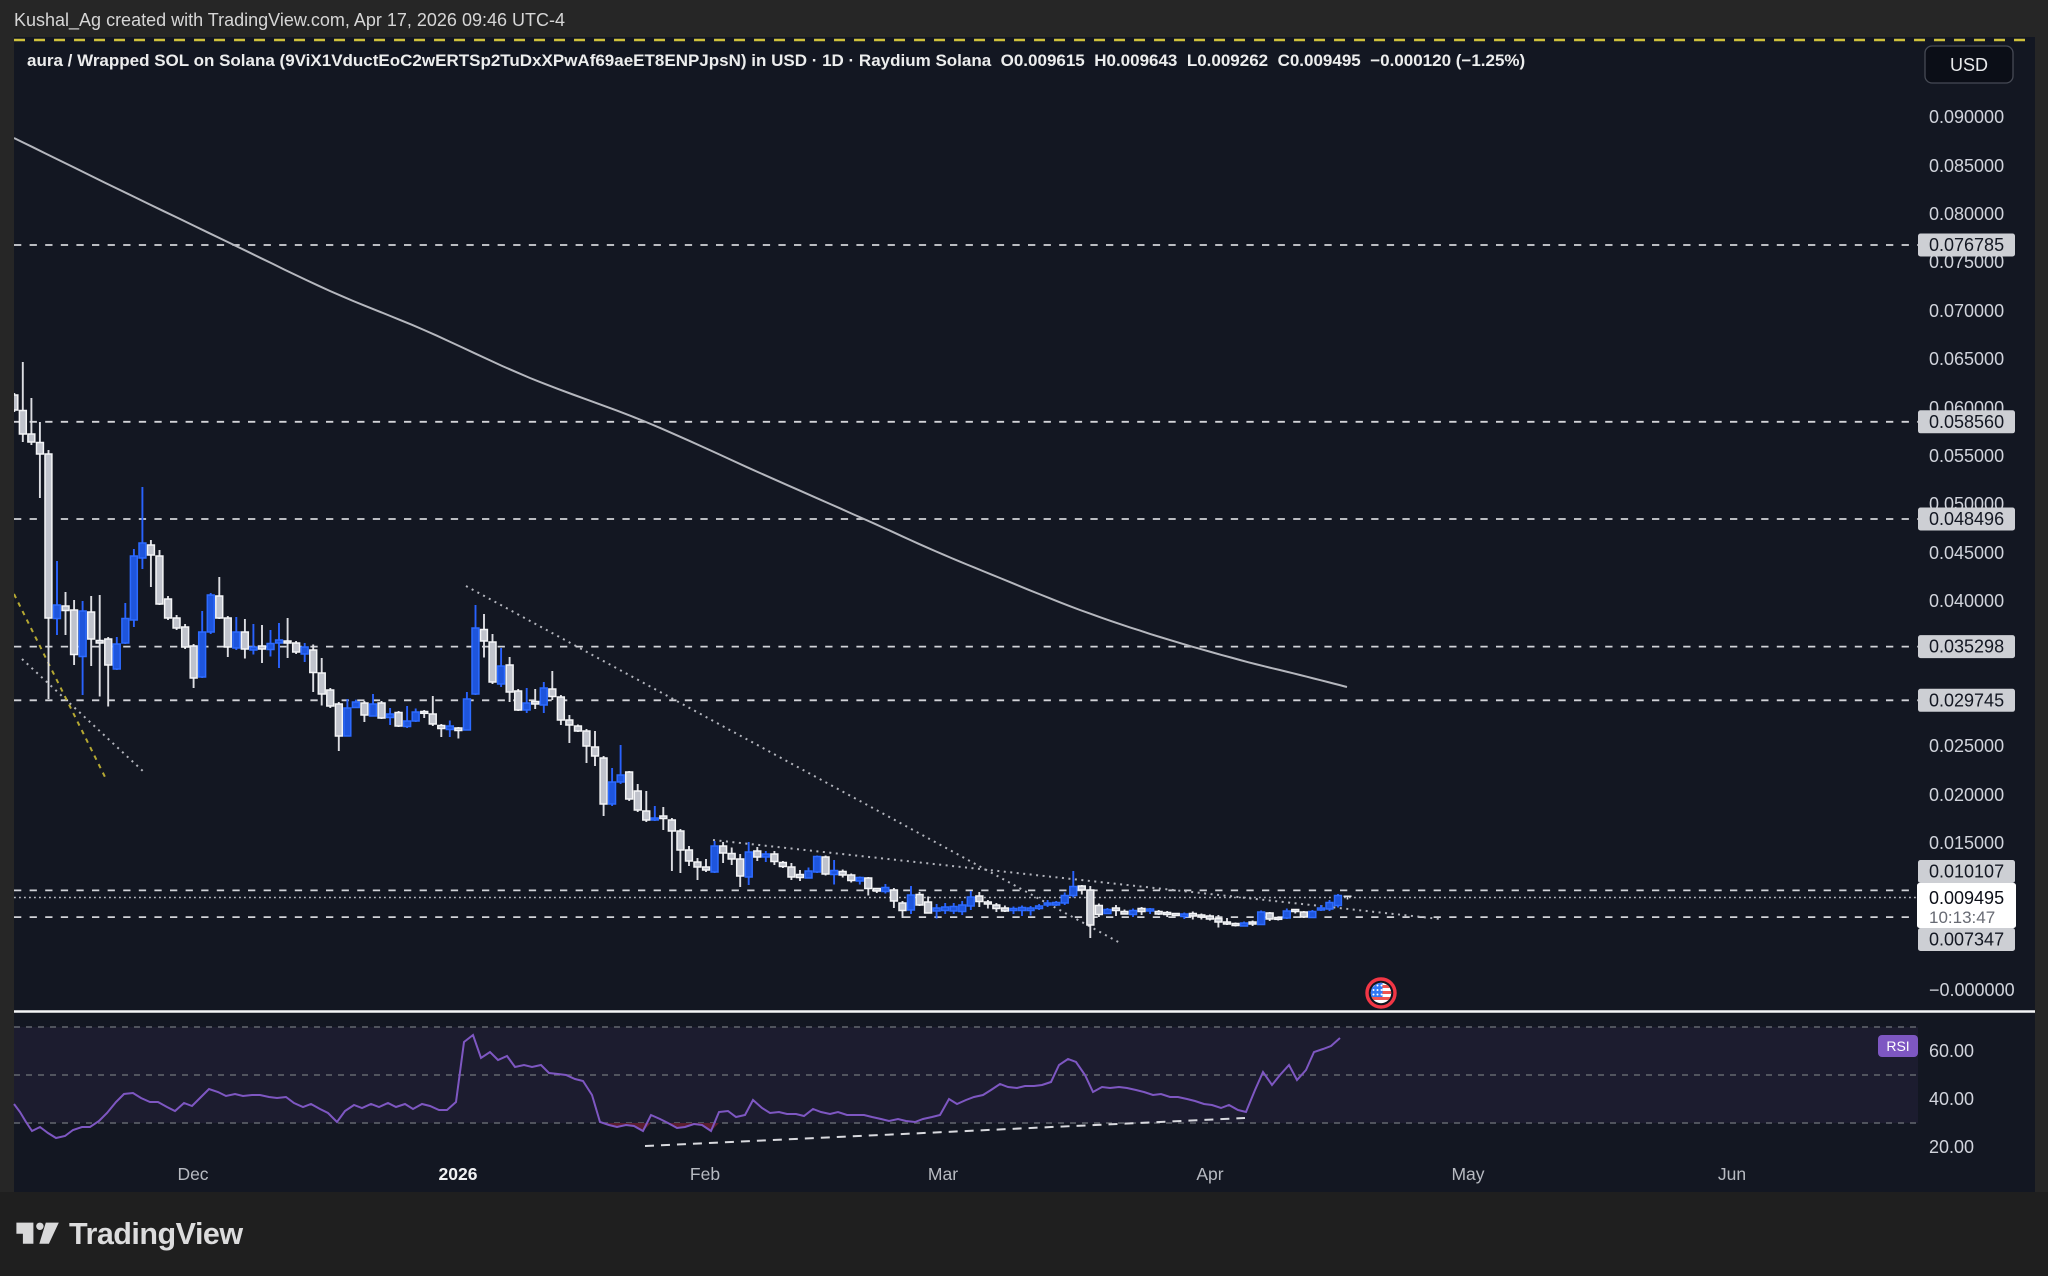 This screenshot has height=1276, width=2048. What do you see at coordinates (1966, 311) in the screenshot?
I see `svg-text: 0.070000` at bounding box center [1966, 311].